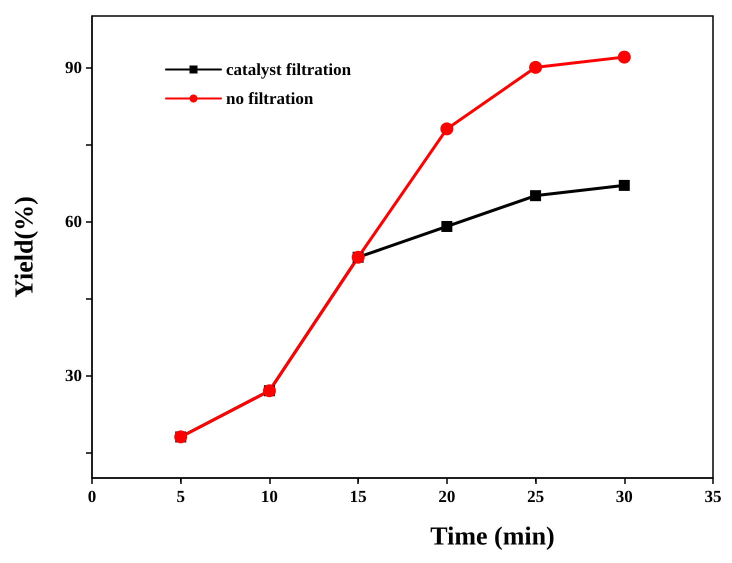  What do you see at coordinates (180, 496) in the screenshot?
I see `x-tick-label: 5` at bounding box center [180, 496].